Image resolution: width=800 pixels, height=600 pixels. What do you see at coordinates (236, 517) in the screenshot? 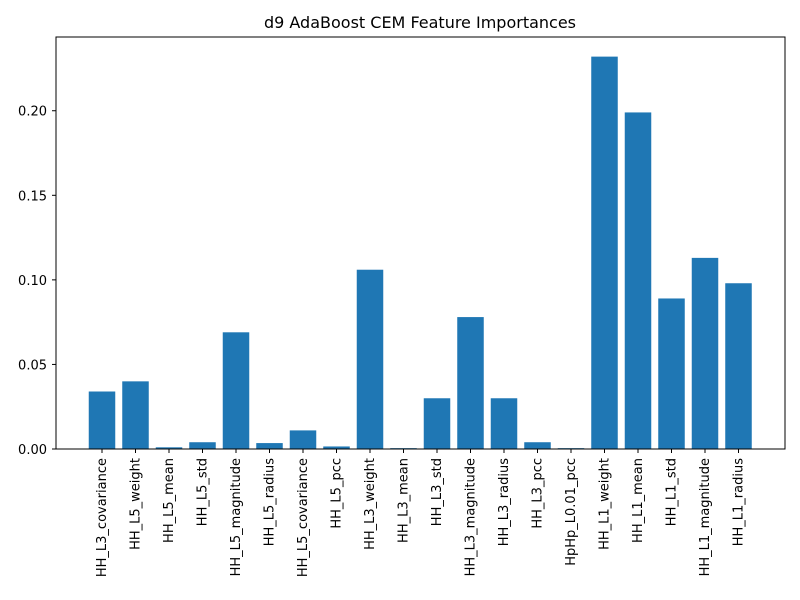
I see `x-tick-label: HH_L5_magnitude` at bounding box center [236, 517].